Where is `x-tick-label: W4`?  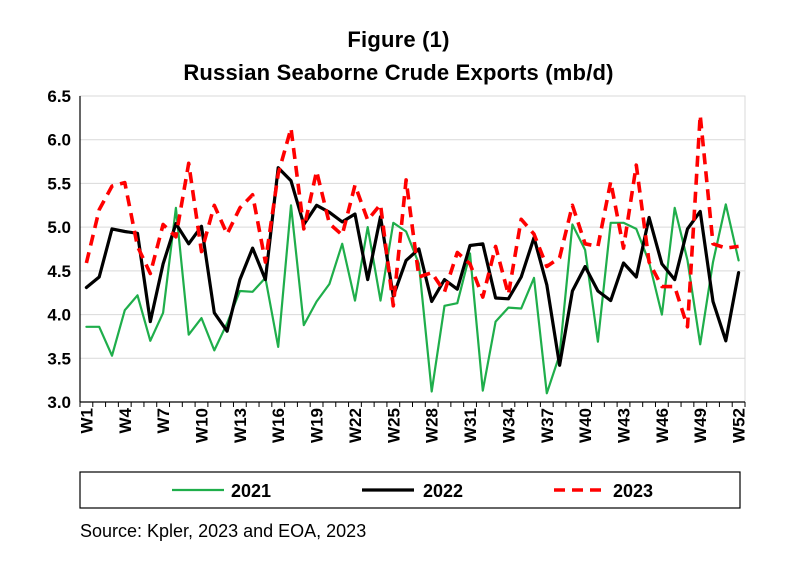 x-tick-label: W4 is located at coordinates (125, 420).